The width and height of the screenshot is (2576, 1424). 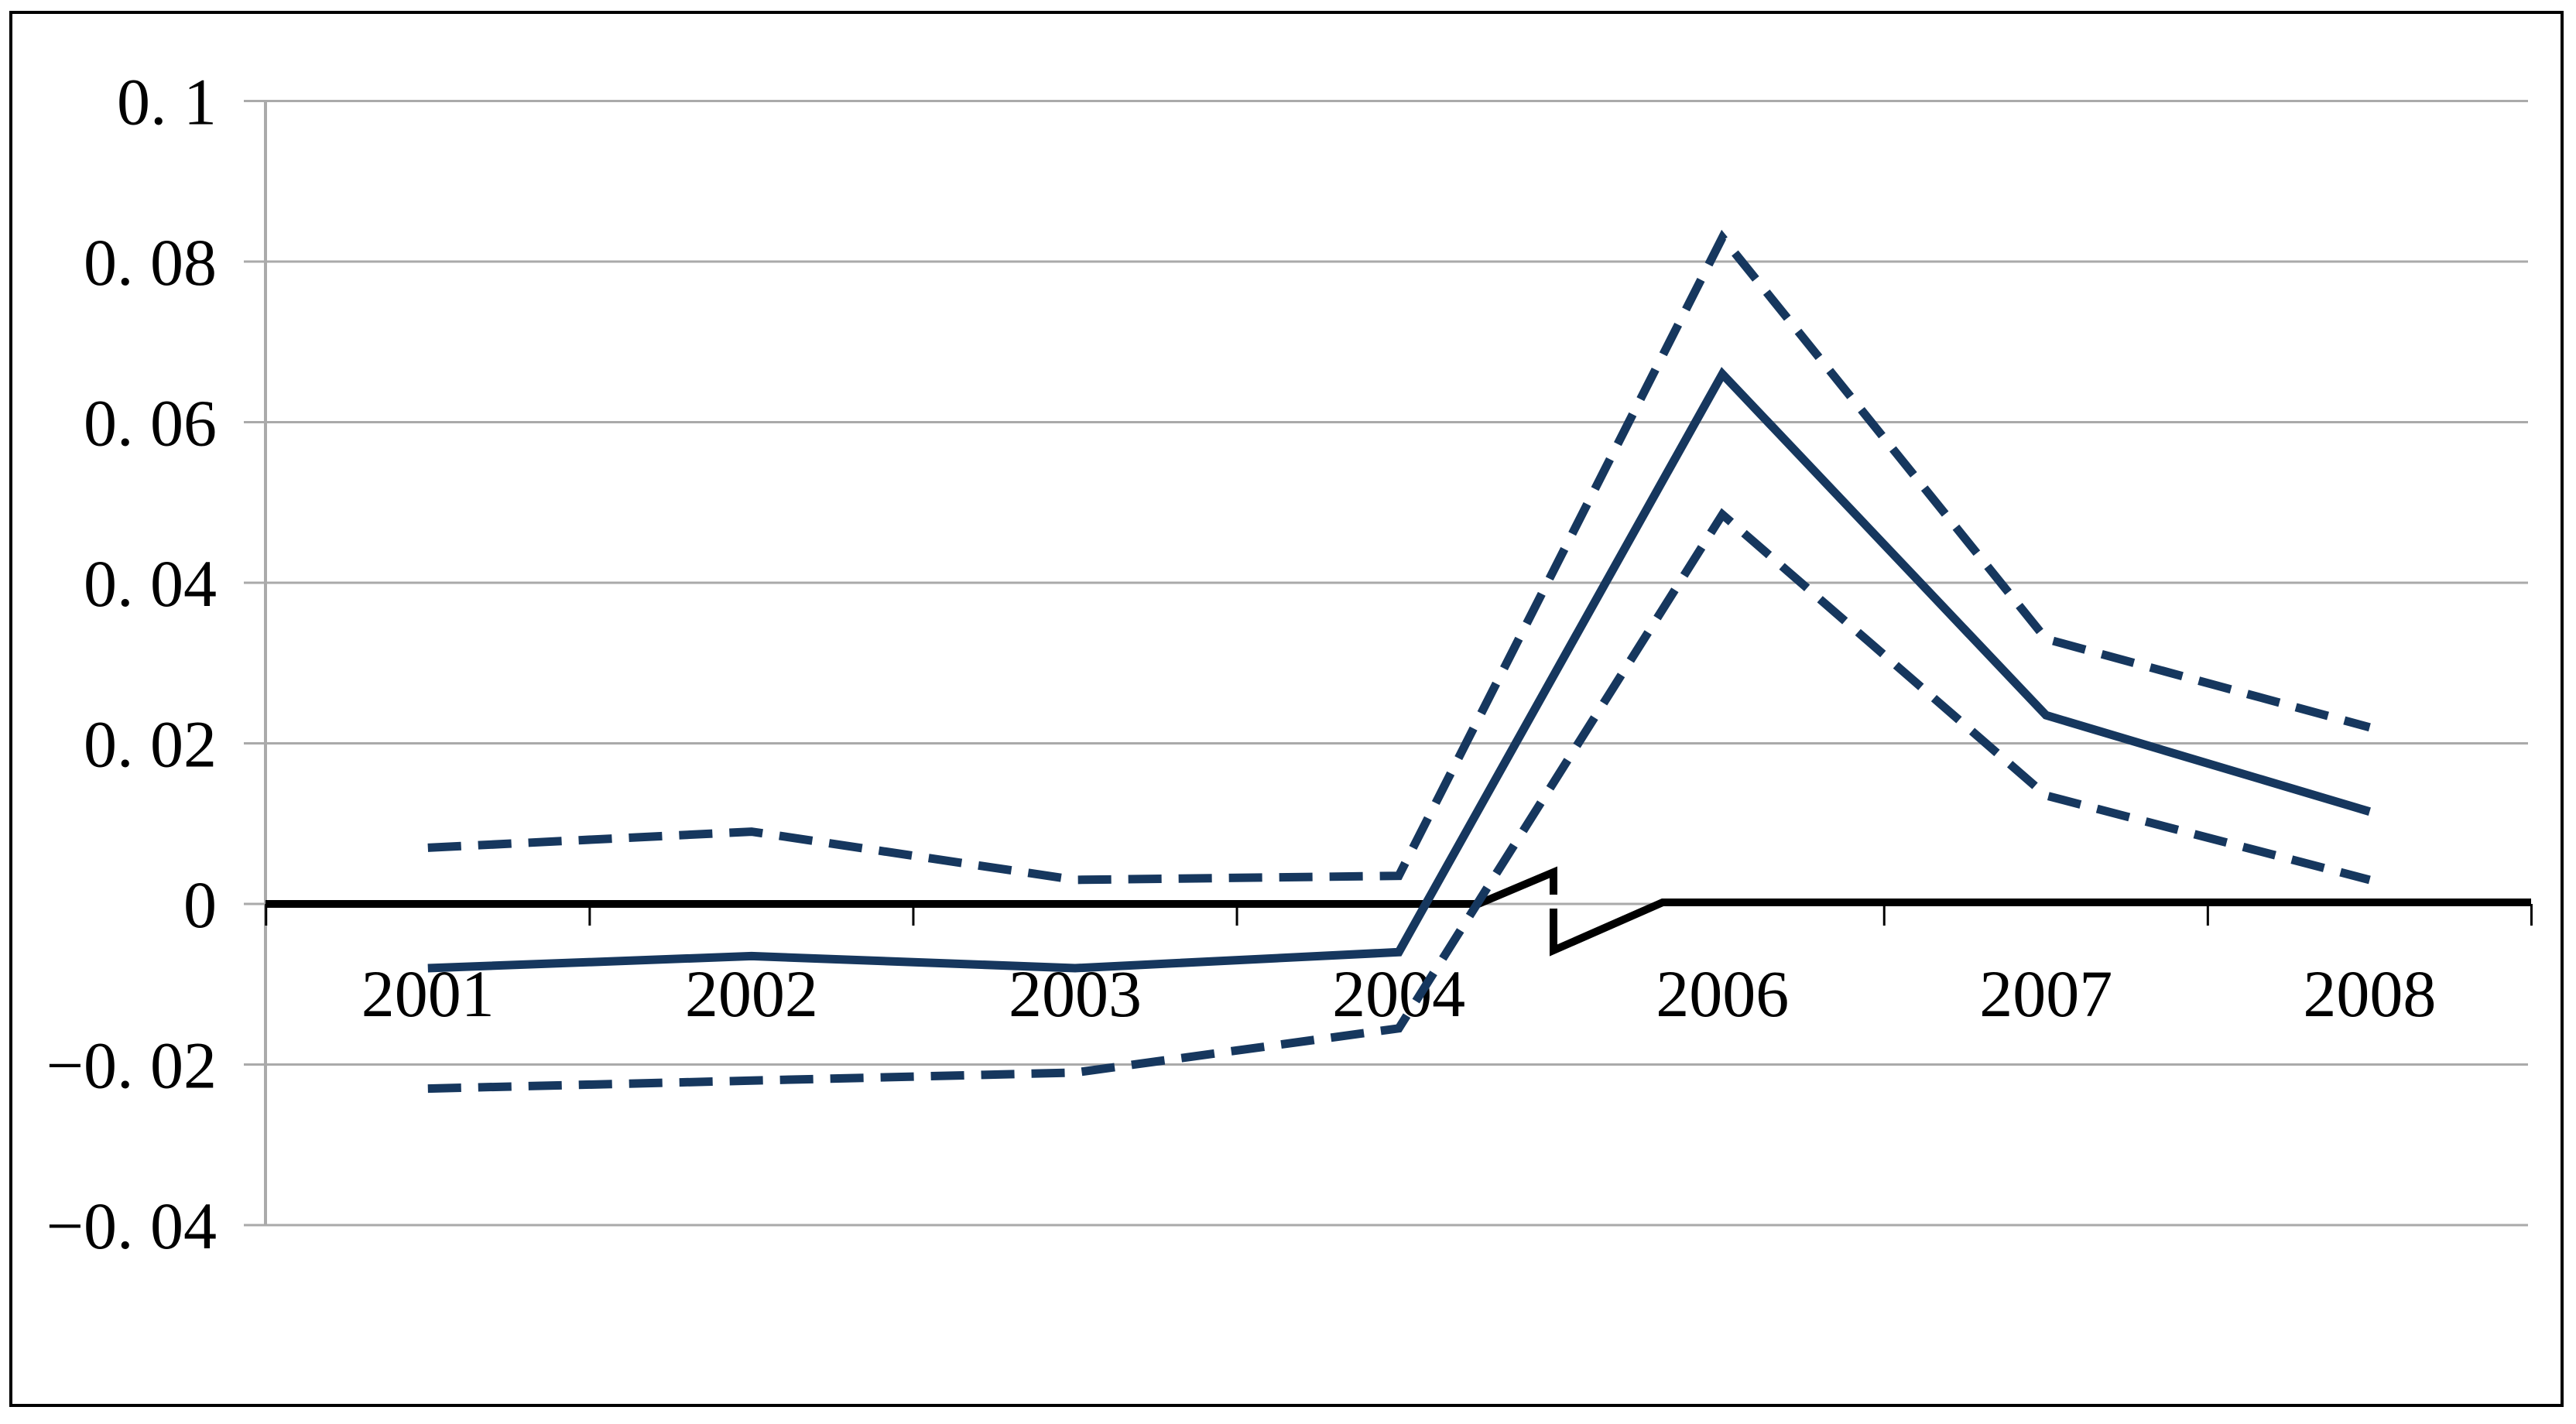 I want to click on x-tick-label: 2004, so click(x=1398, y=994).